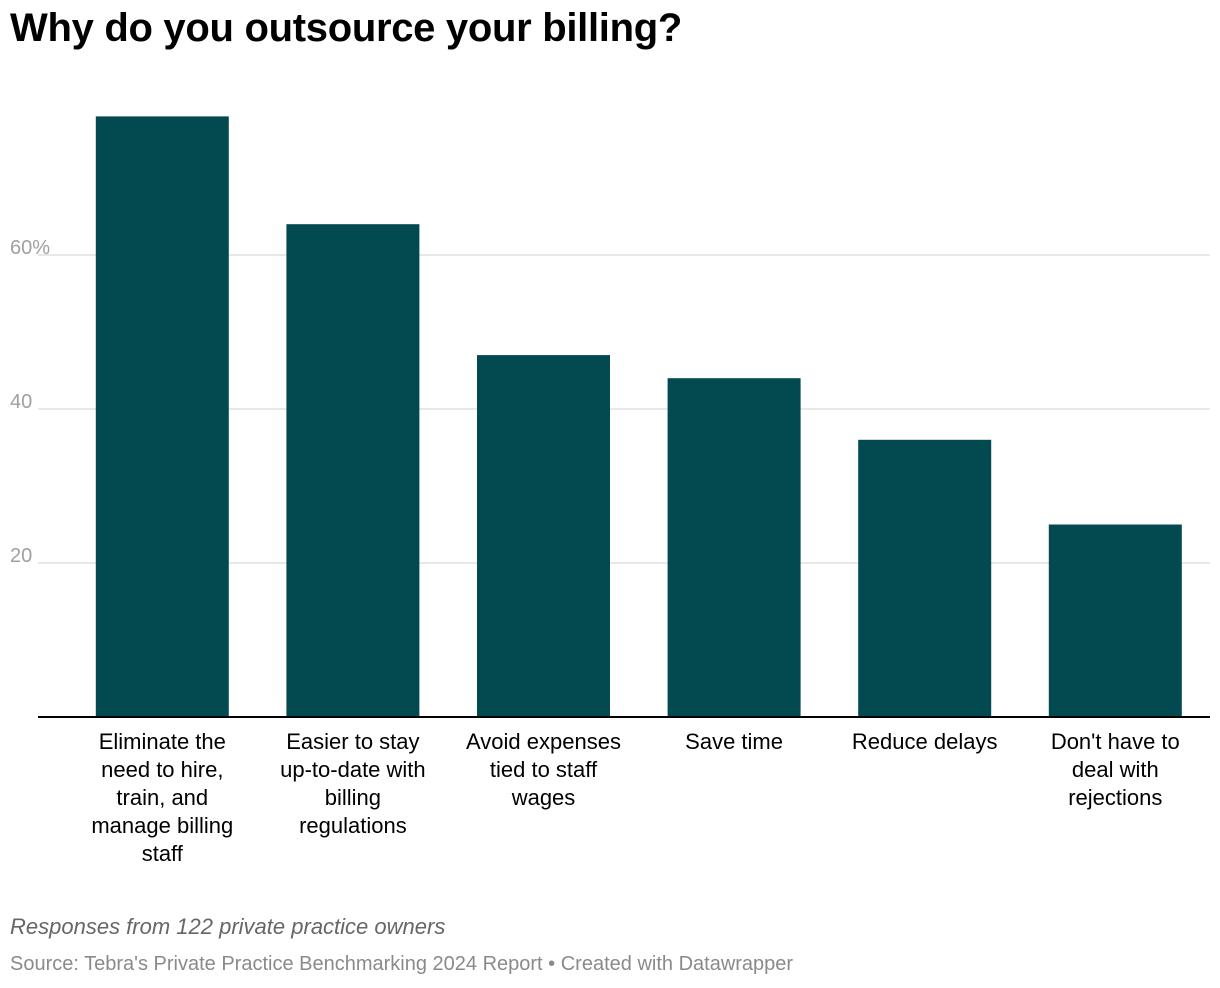 The image size is (1220, 988). What do you see at coordinates (30, 248) in the screenshot?
I see `y-tick-label: 60%` at bounding box center [30, 248].